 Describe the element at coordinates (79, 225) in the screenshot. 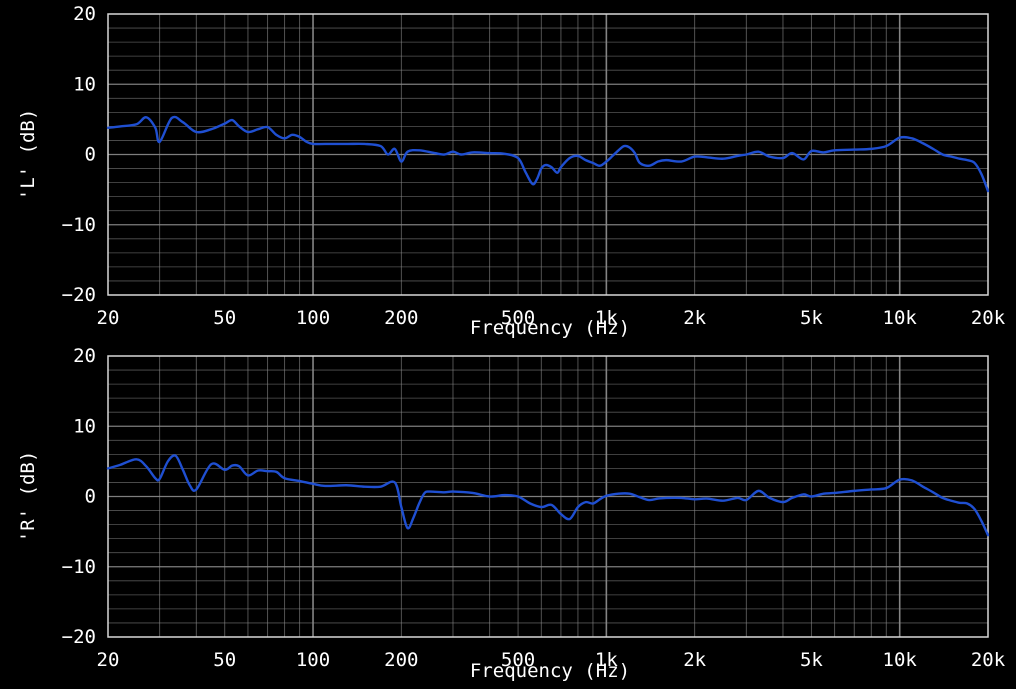

I see `left-channel-y-tick-label: −10` at that location.